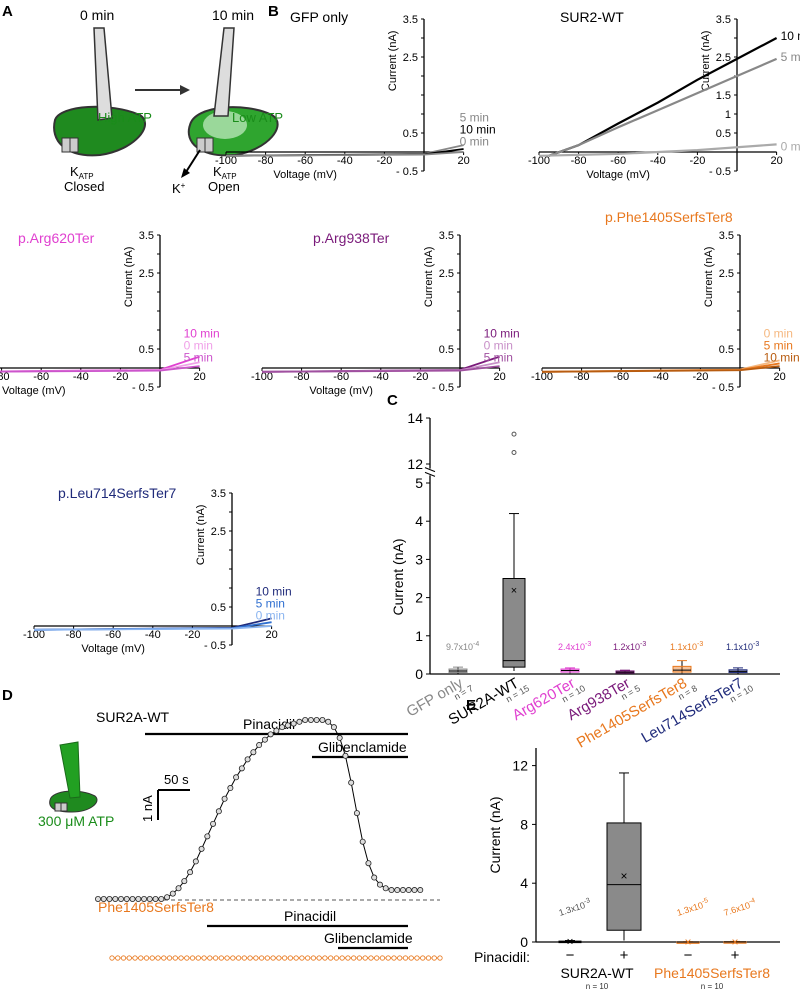 The height and width of the screenshot is (990, 800). What do you see at coordinates (407, 172) in the screenshot?
I see `y-tick-label: - 0.5` at bounding box center [407, 172].